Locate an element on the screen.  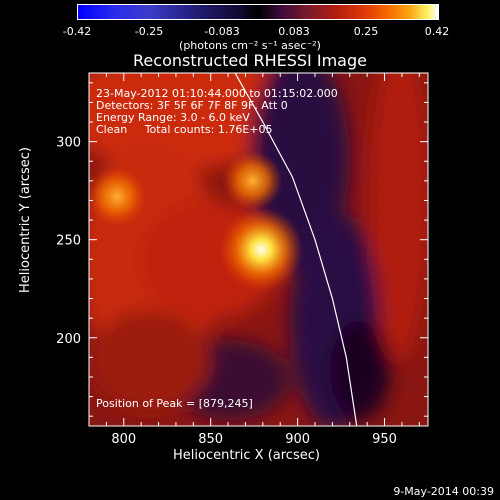
y-axis-label: Heliocentric Y (arcsec) is located at coordinates (25, 220).